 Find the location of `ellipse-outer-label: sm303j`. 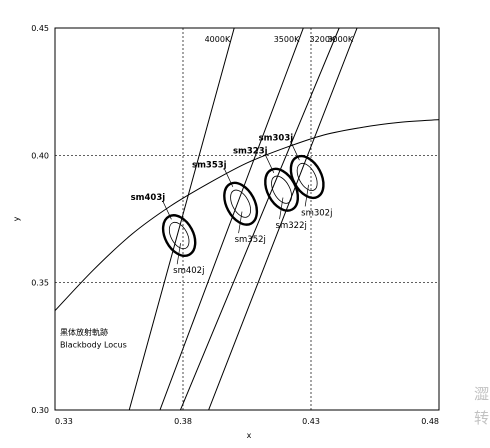

ellipse-outer-label: sm303j is located at coordinates (276, 139).